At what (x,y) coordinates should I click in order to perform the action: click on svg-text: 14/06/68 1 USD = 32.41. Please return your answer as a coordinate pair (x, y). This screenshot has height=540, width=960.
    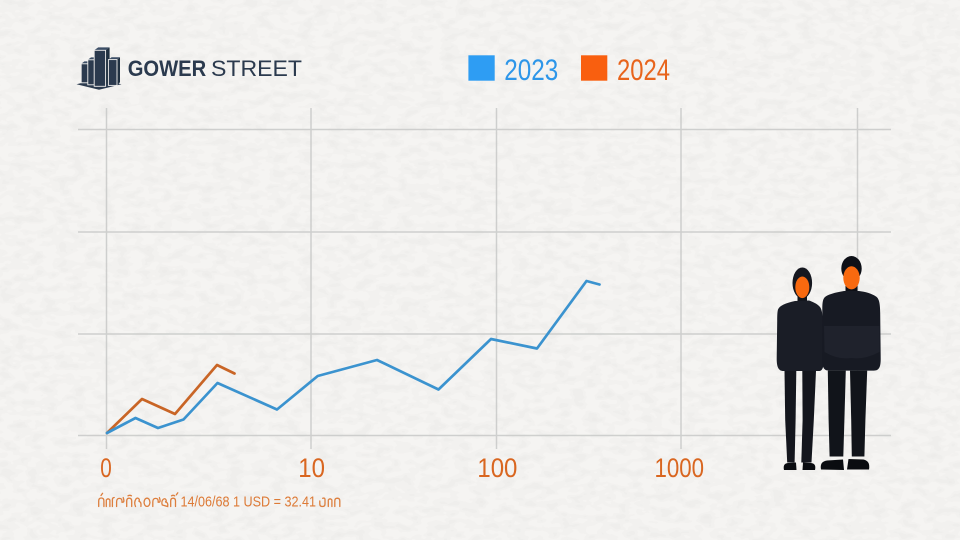
    Looking at the image, I should click on (249, 502).